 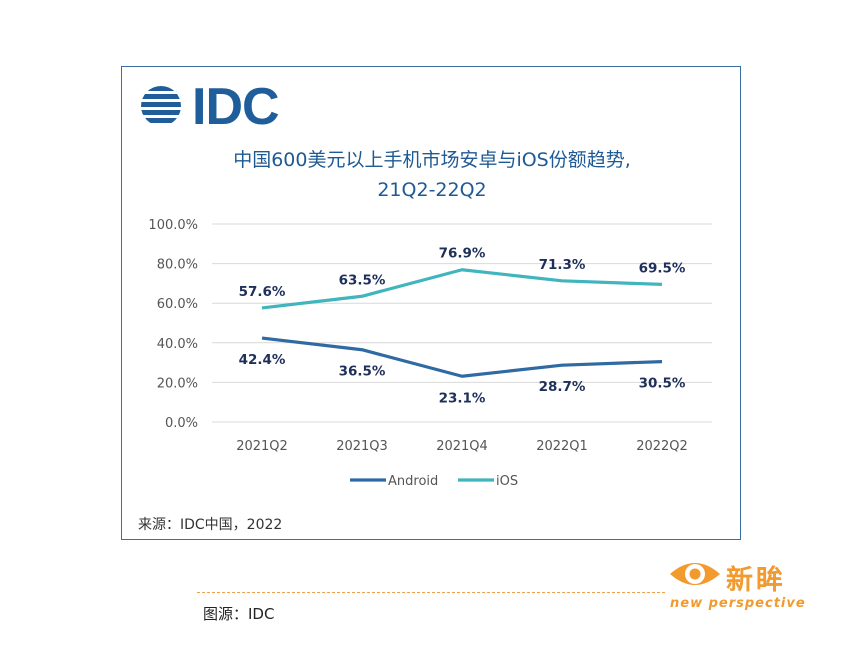 I want to click on eye-icon, so click(x=695, y=574).